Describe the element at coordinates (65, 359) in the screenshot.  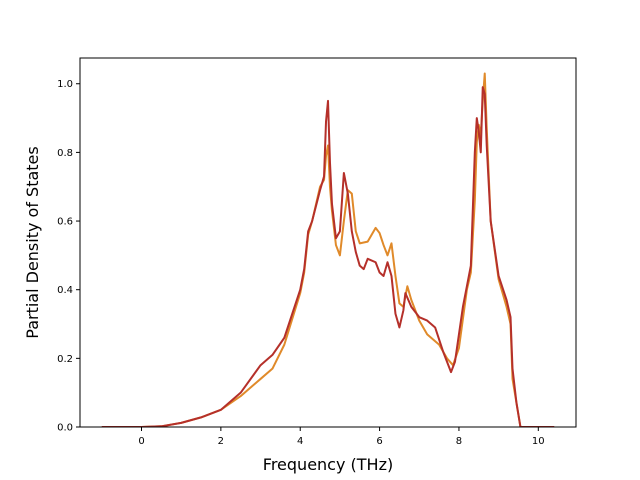
I see `y-tick-label: 0.2` at that location.